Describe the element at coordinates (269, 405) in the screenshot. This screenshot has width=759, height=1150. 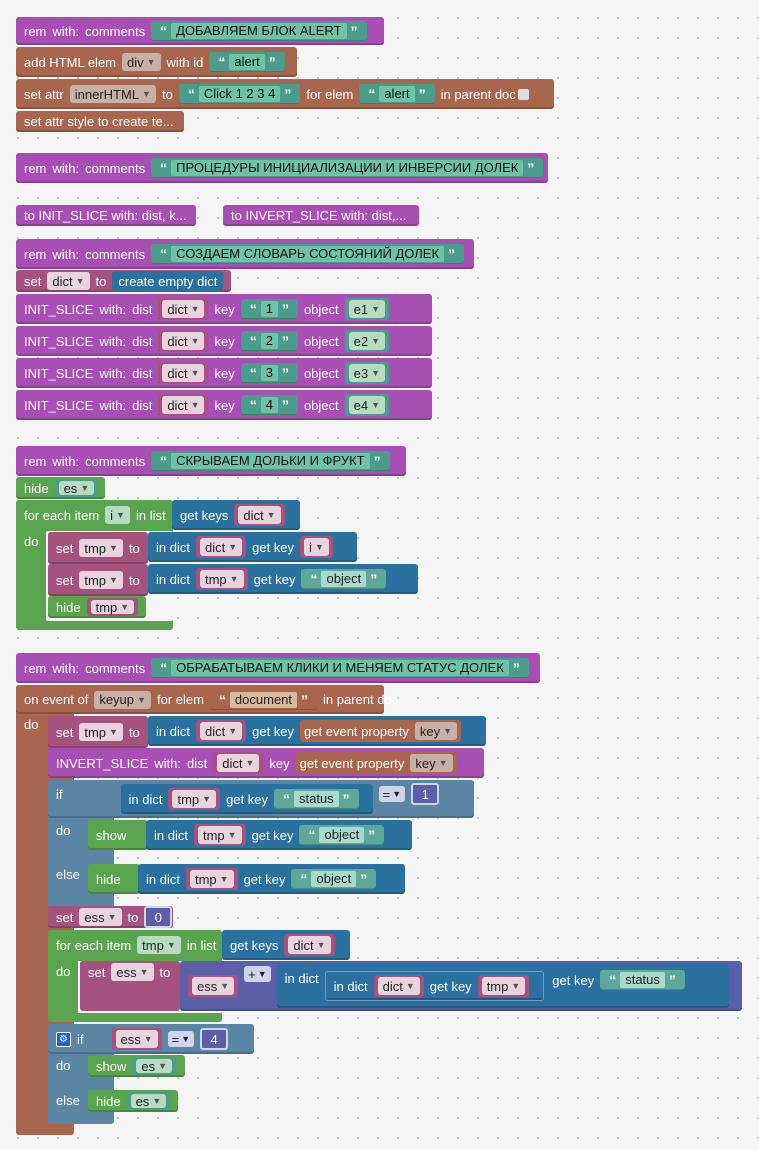
I see `key-text: 4` at that location.